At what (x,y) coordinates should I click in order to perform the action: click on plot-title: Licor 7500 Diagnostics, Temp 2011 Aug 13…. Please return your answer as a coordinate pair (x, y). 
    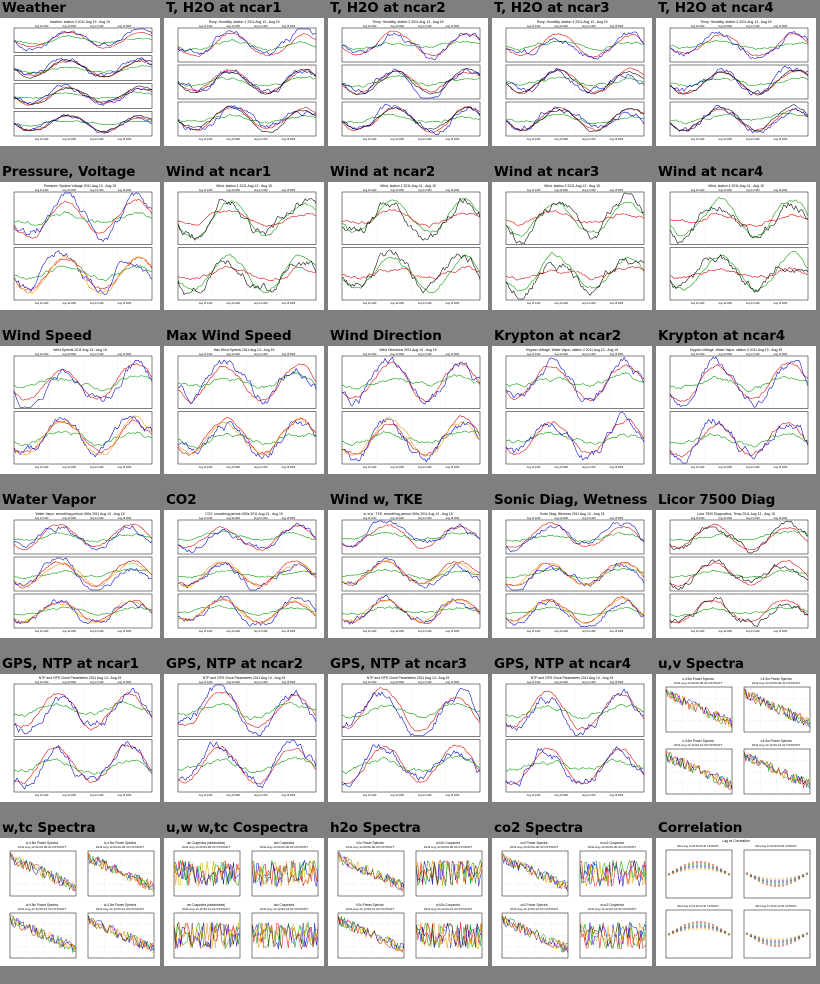
    Looking at the image, I should click on (736, 514).